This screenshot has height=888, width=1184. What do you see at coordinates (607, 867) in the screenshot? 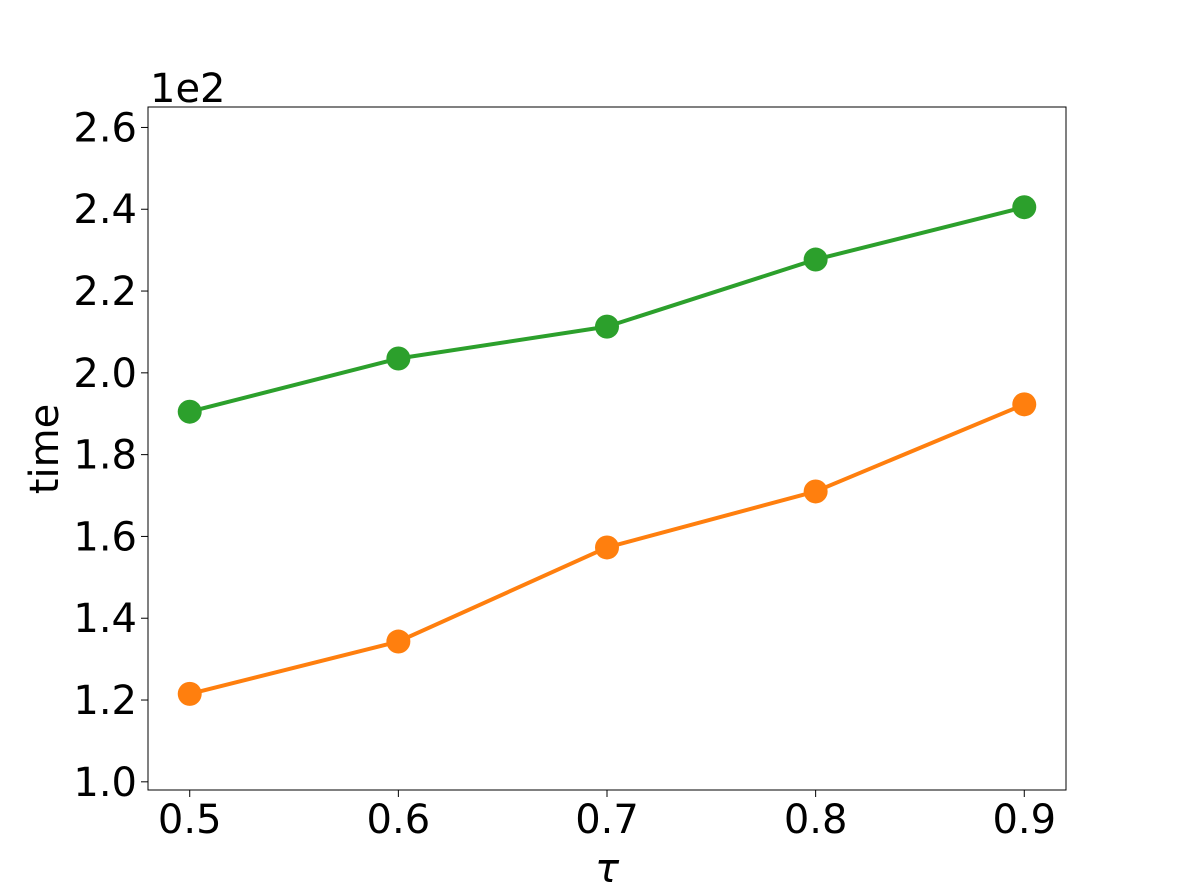
I see `x-axis-title: τ` at bounding box center [607, 867].